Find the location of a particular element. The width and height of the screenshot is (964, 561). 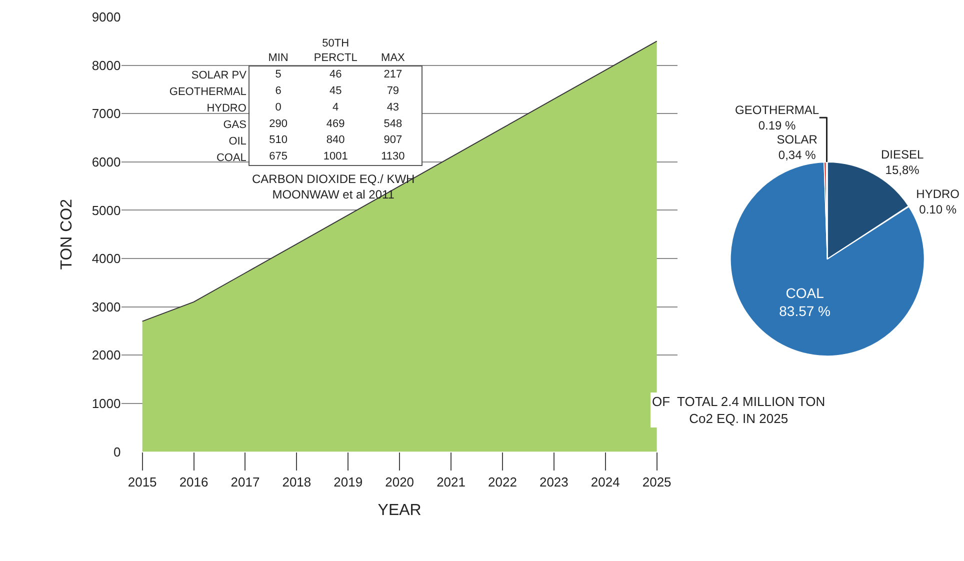

y-tick-label: HYDRO is located at coordinates (226, 108).